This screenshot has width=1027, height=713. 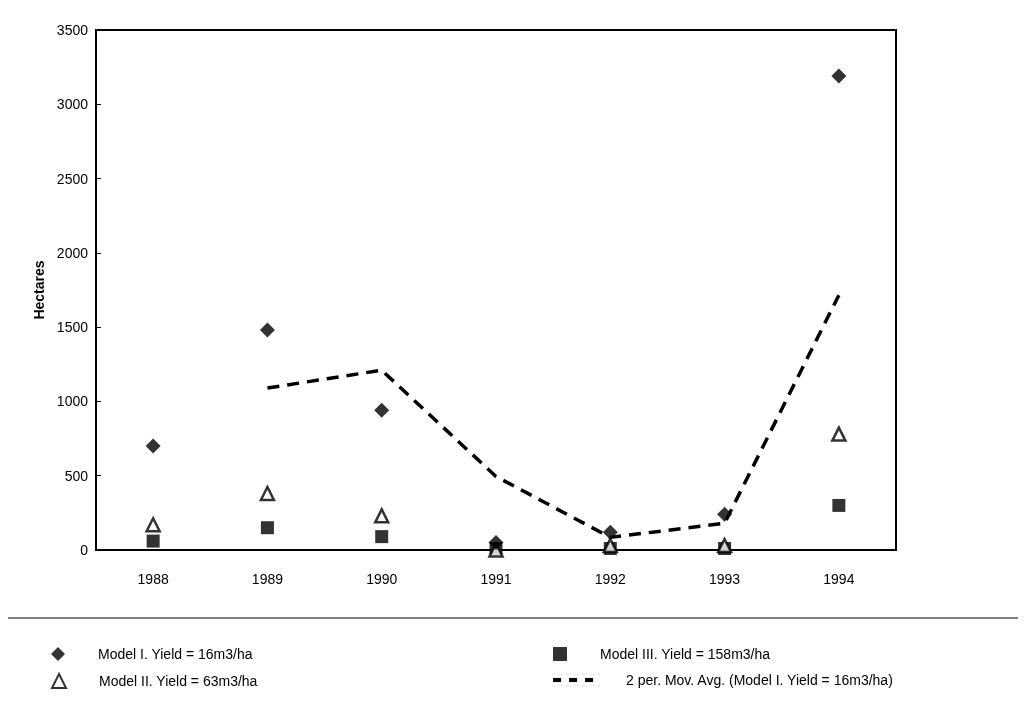 I want to click on x-tick-label: 1988, so click(x=153, y=579).